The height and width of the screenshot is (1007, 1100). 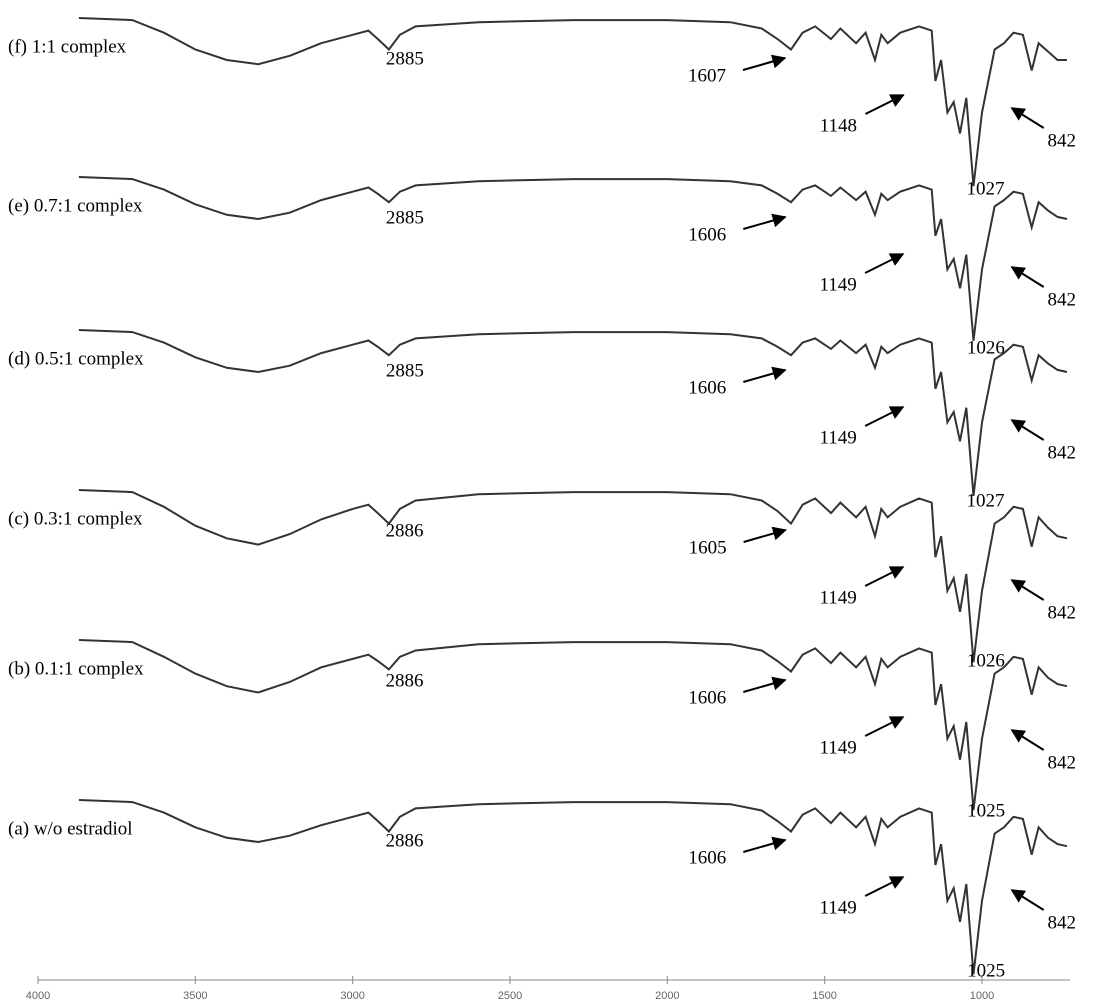 What do you see at coordinates (824, 996) in the screenshot?
I see `x-tick-label: 1500` at bounding box center [824, 996].